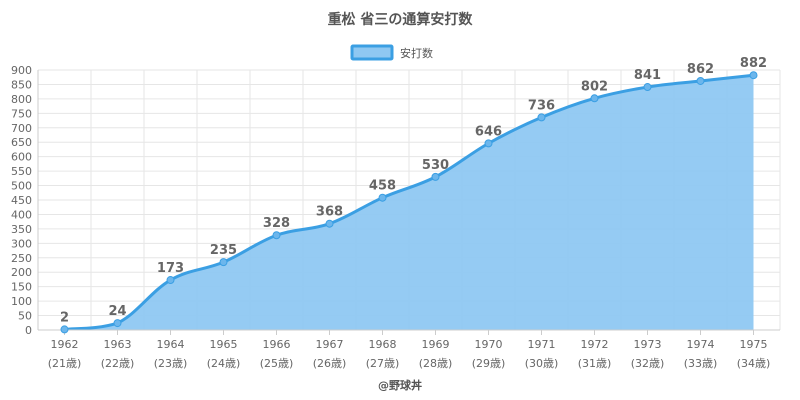 The image size is (800, 400). What do you see at coordinates (400, 385) in the screenshot?
I see `credit-label: @野球丼` at bounding box center [400, 385].